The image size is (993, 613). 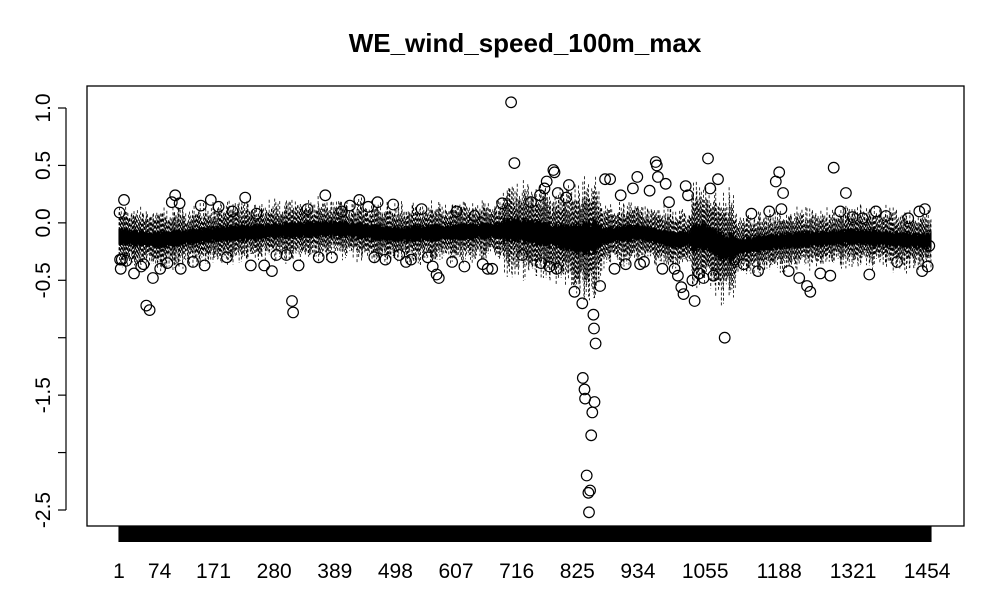 I want to click on x-tick-label: 1188, so click(x=779, y=571).